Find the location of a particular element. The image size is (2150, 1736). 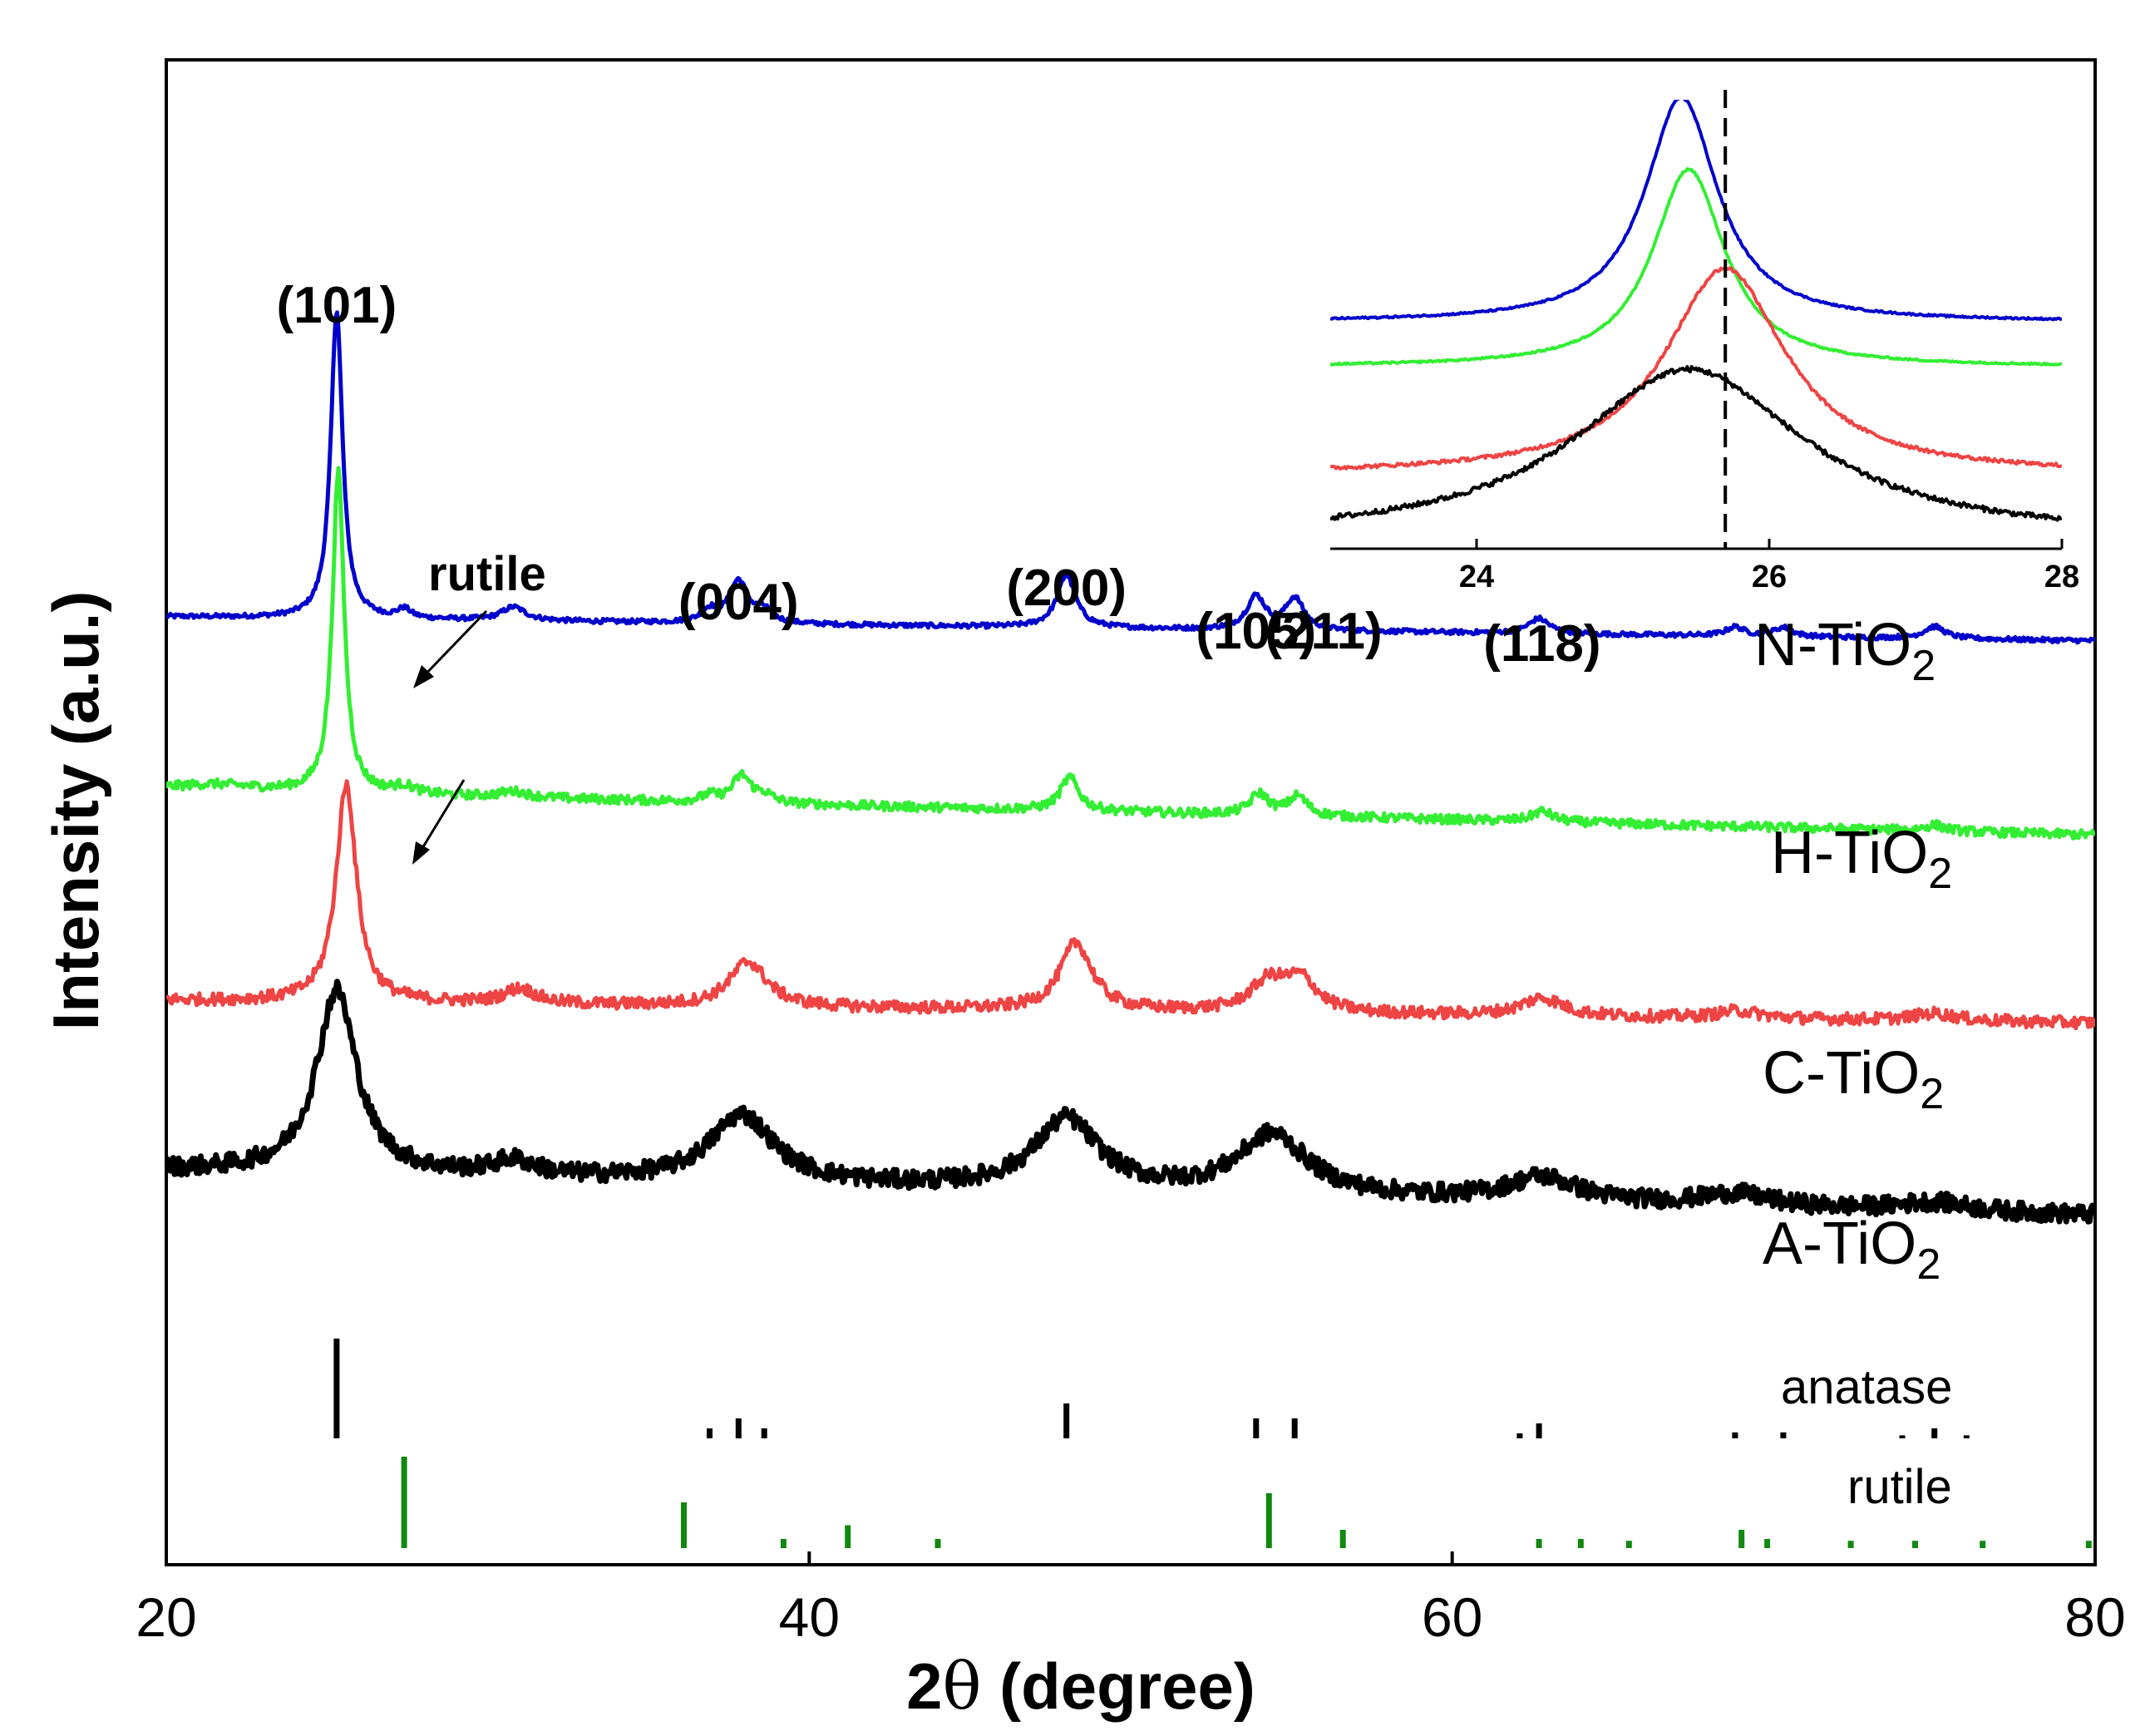

x-axis: 20 40 60 80 is located at coordinates (1131, 1599).